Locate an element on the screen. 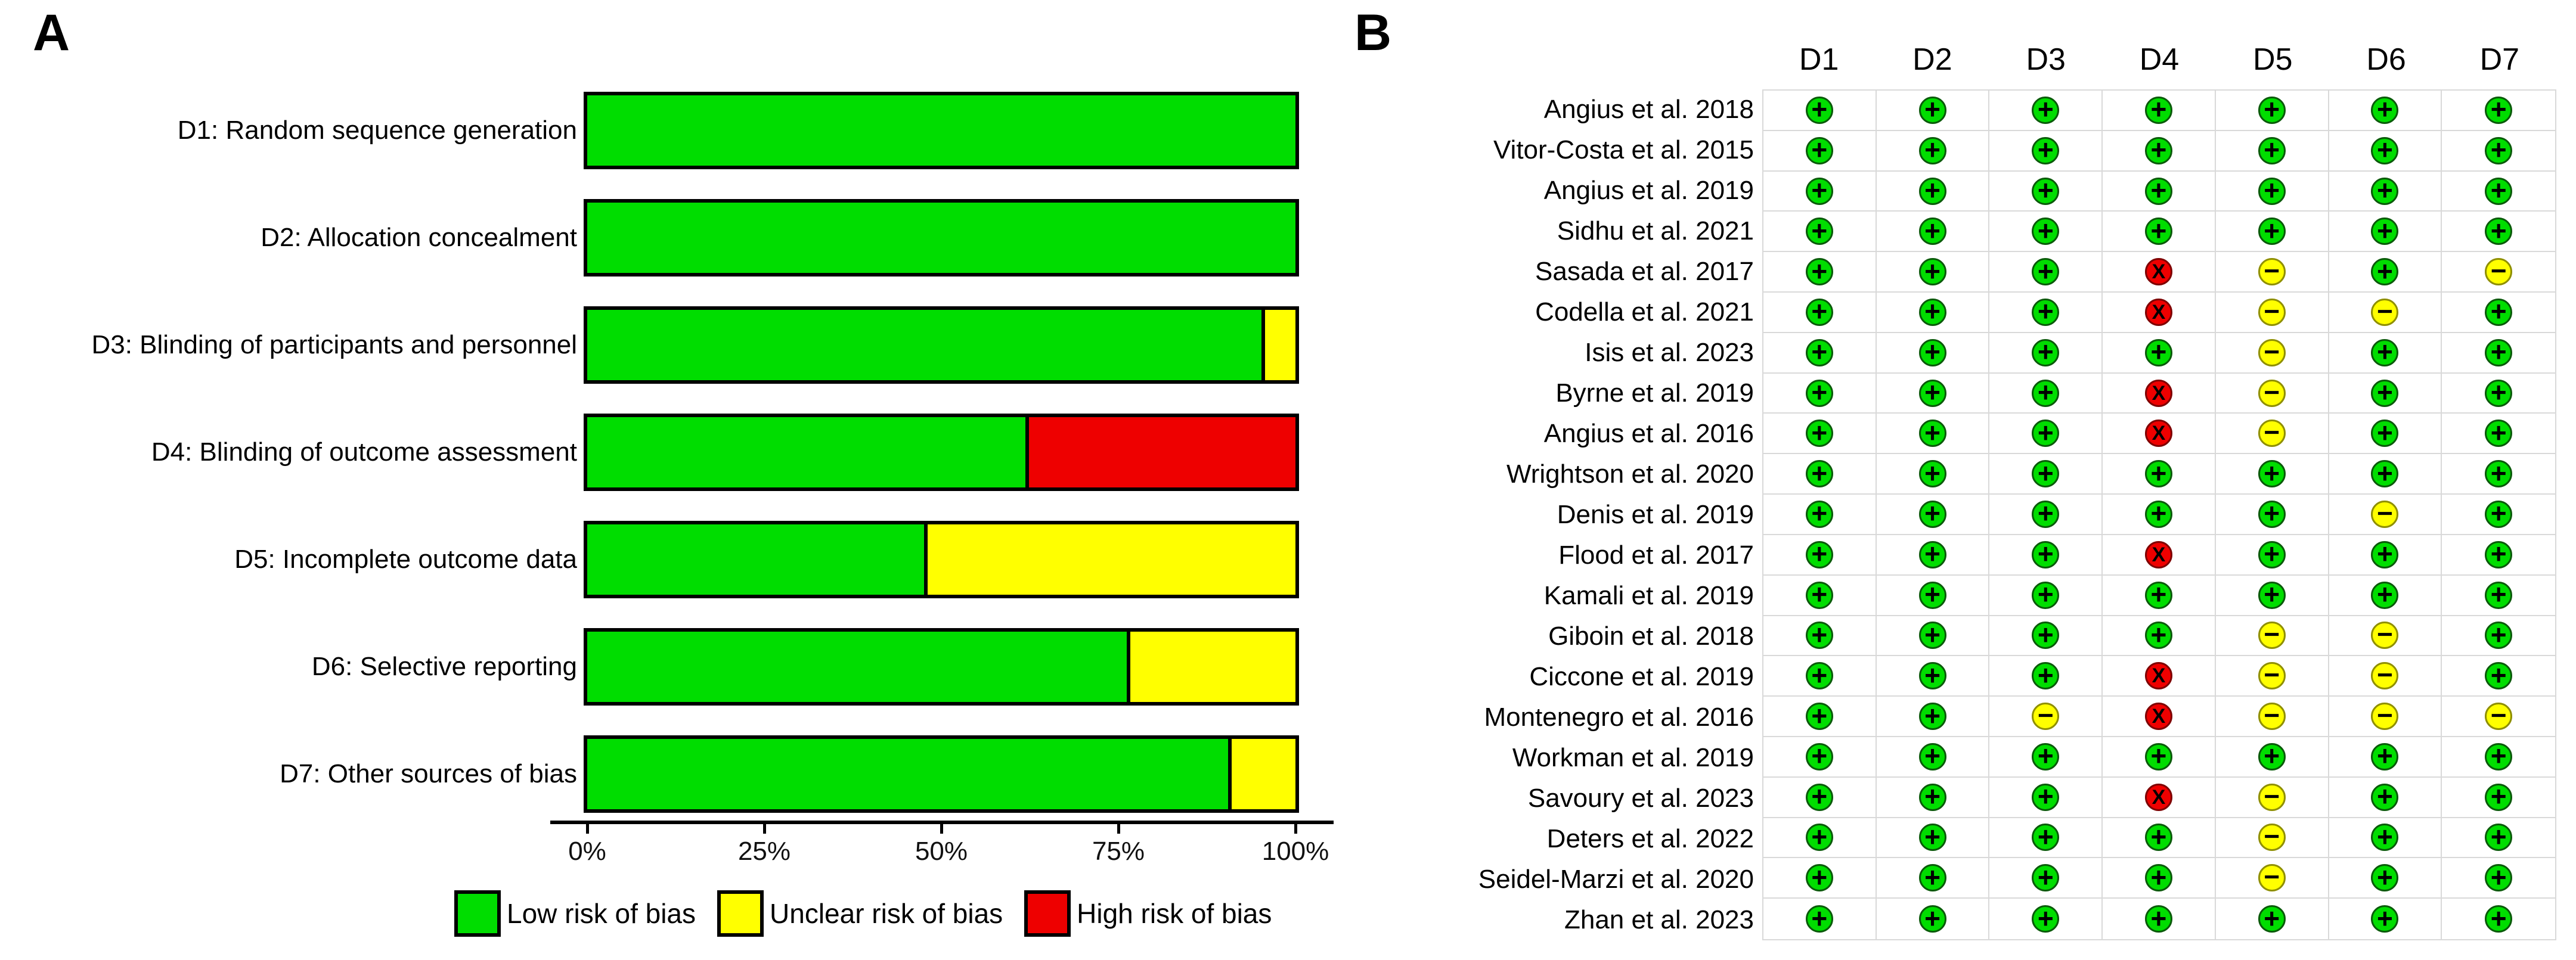  legend-item: Low risk of bias is located at coordinates (575, 914).